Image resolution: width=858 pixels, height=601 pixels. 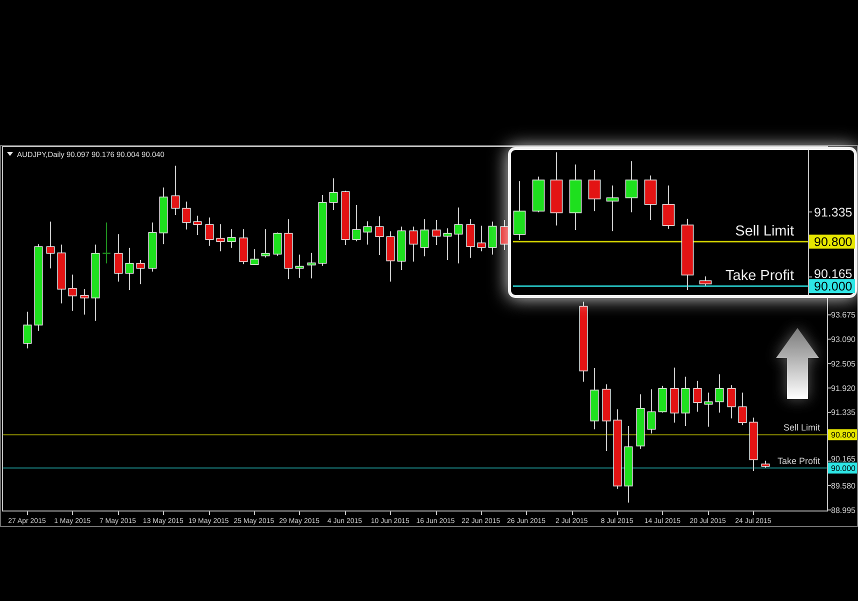 I want to click on y-tick-label: 93.090, so click(x=843, y=339).